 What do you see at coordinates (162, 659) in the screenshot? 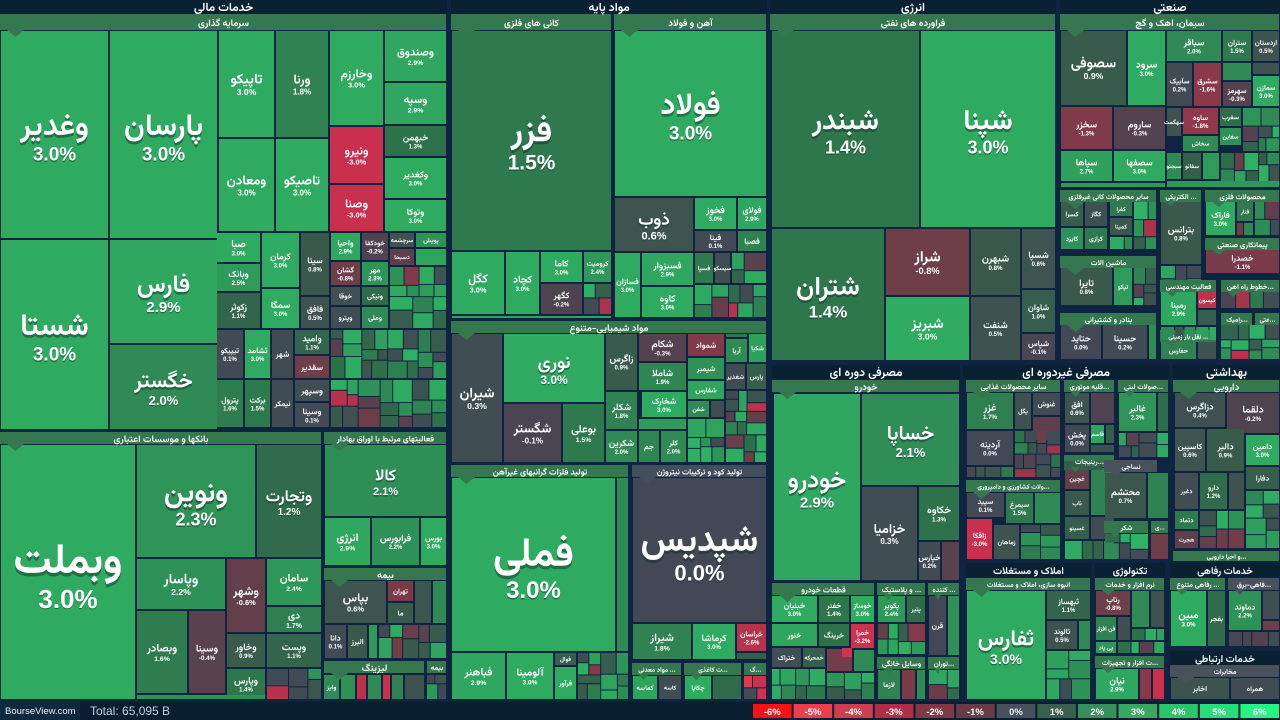
I see `svg-text: 1.6%` at bounding box center [162, 659].